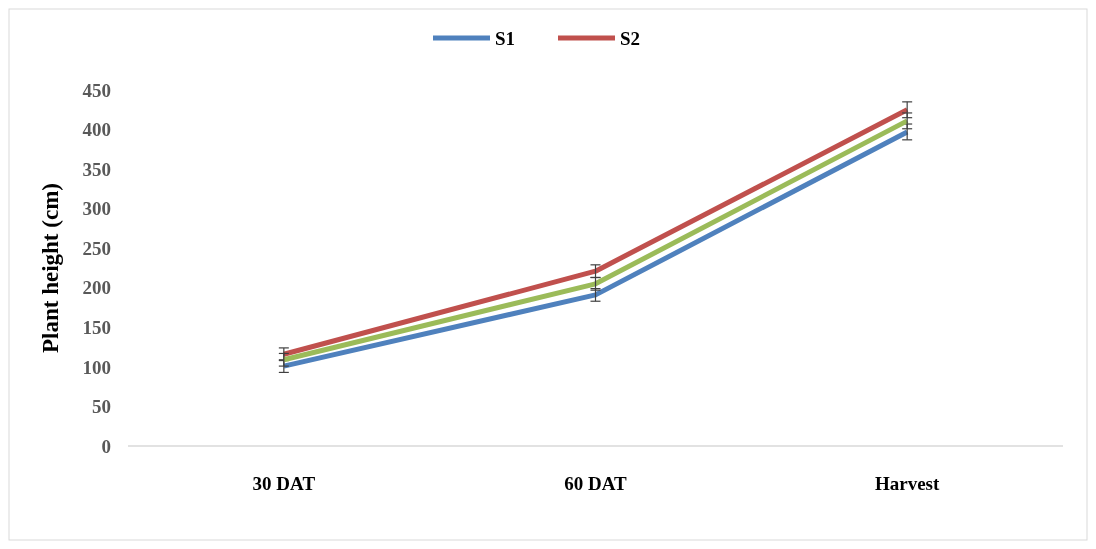  Describe the element at coordinates (505, 38) in the screenshot. I see `legend-label: S1` at that location.